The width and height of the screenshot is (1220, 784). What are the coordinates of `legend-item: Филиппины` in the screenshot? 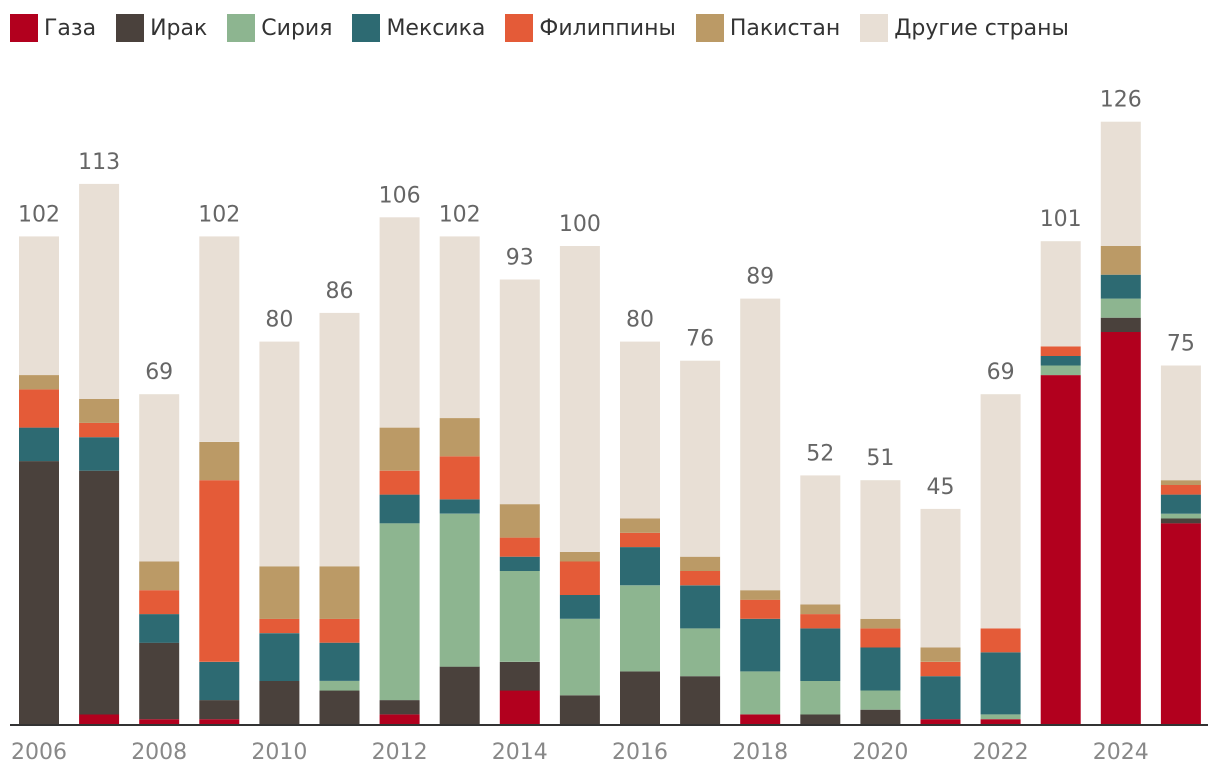 It's located at (590, 28).